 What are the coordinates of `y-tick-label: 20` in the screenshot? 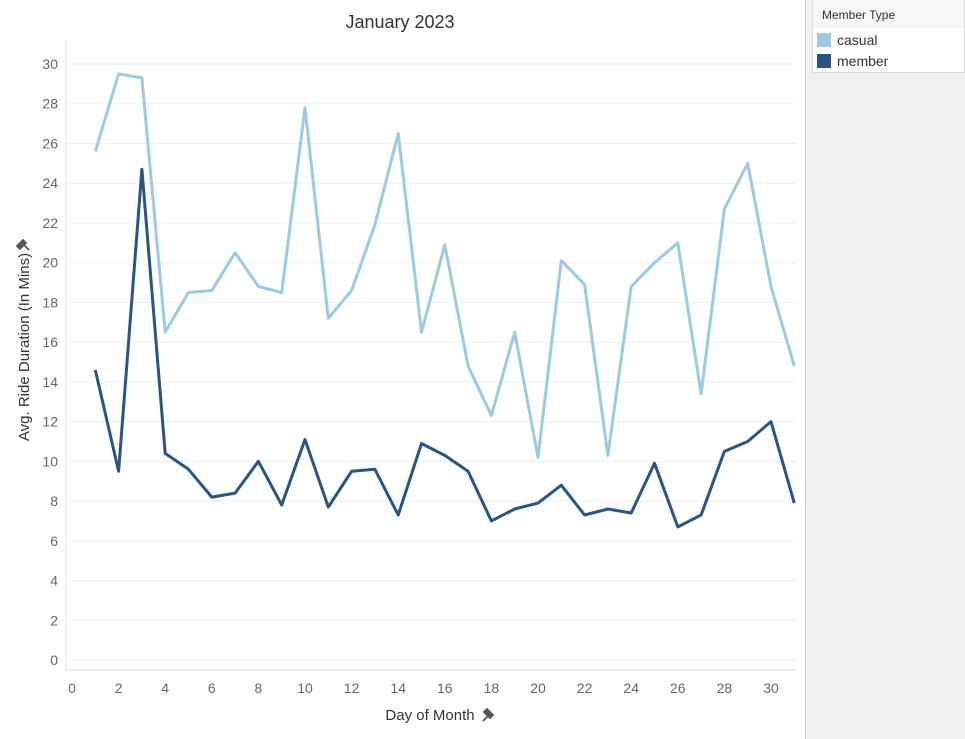 It's located at (50, 263).